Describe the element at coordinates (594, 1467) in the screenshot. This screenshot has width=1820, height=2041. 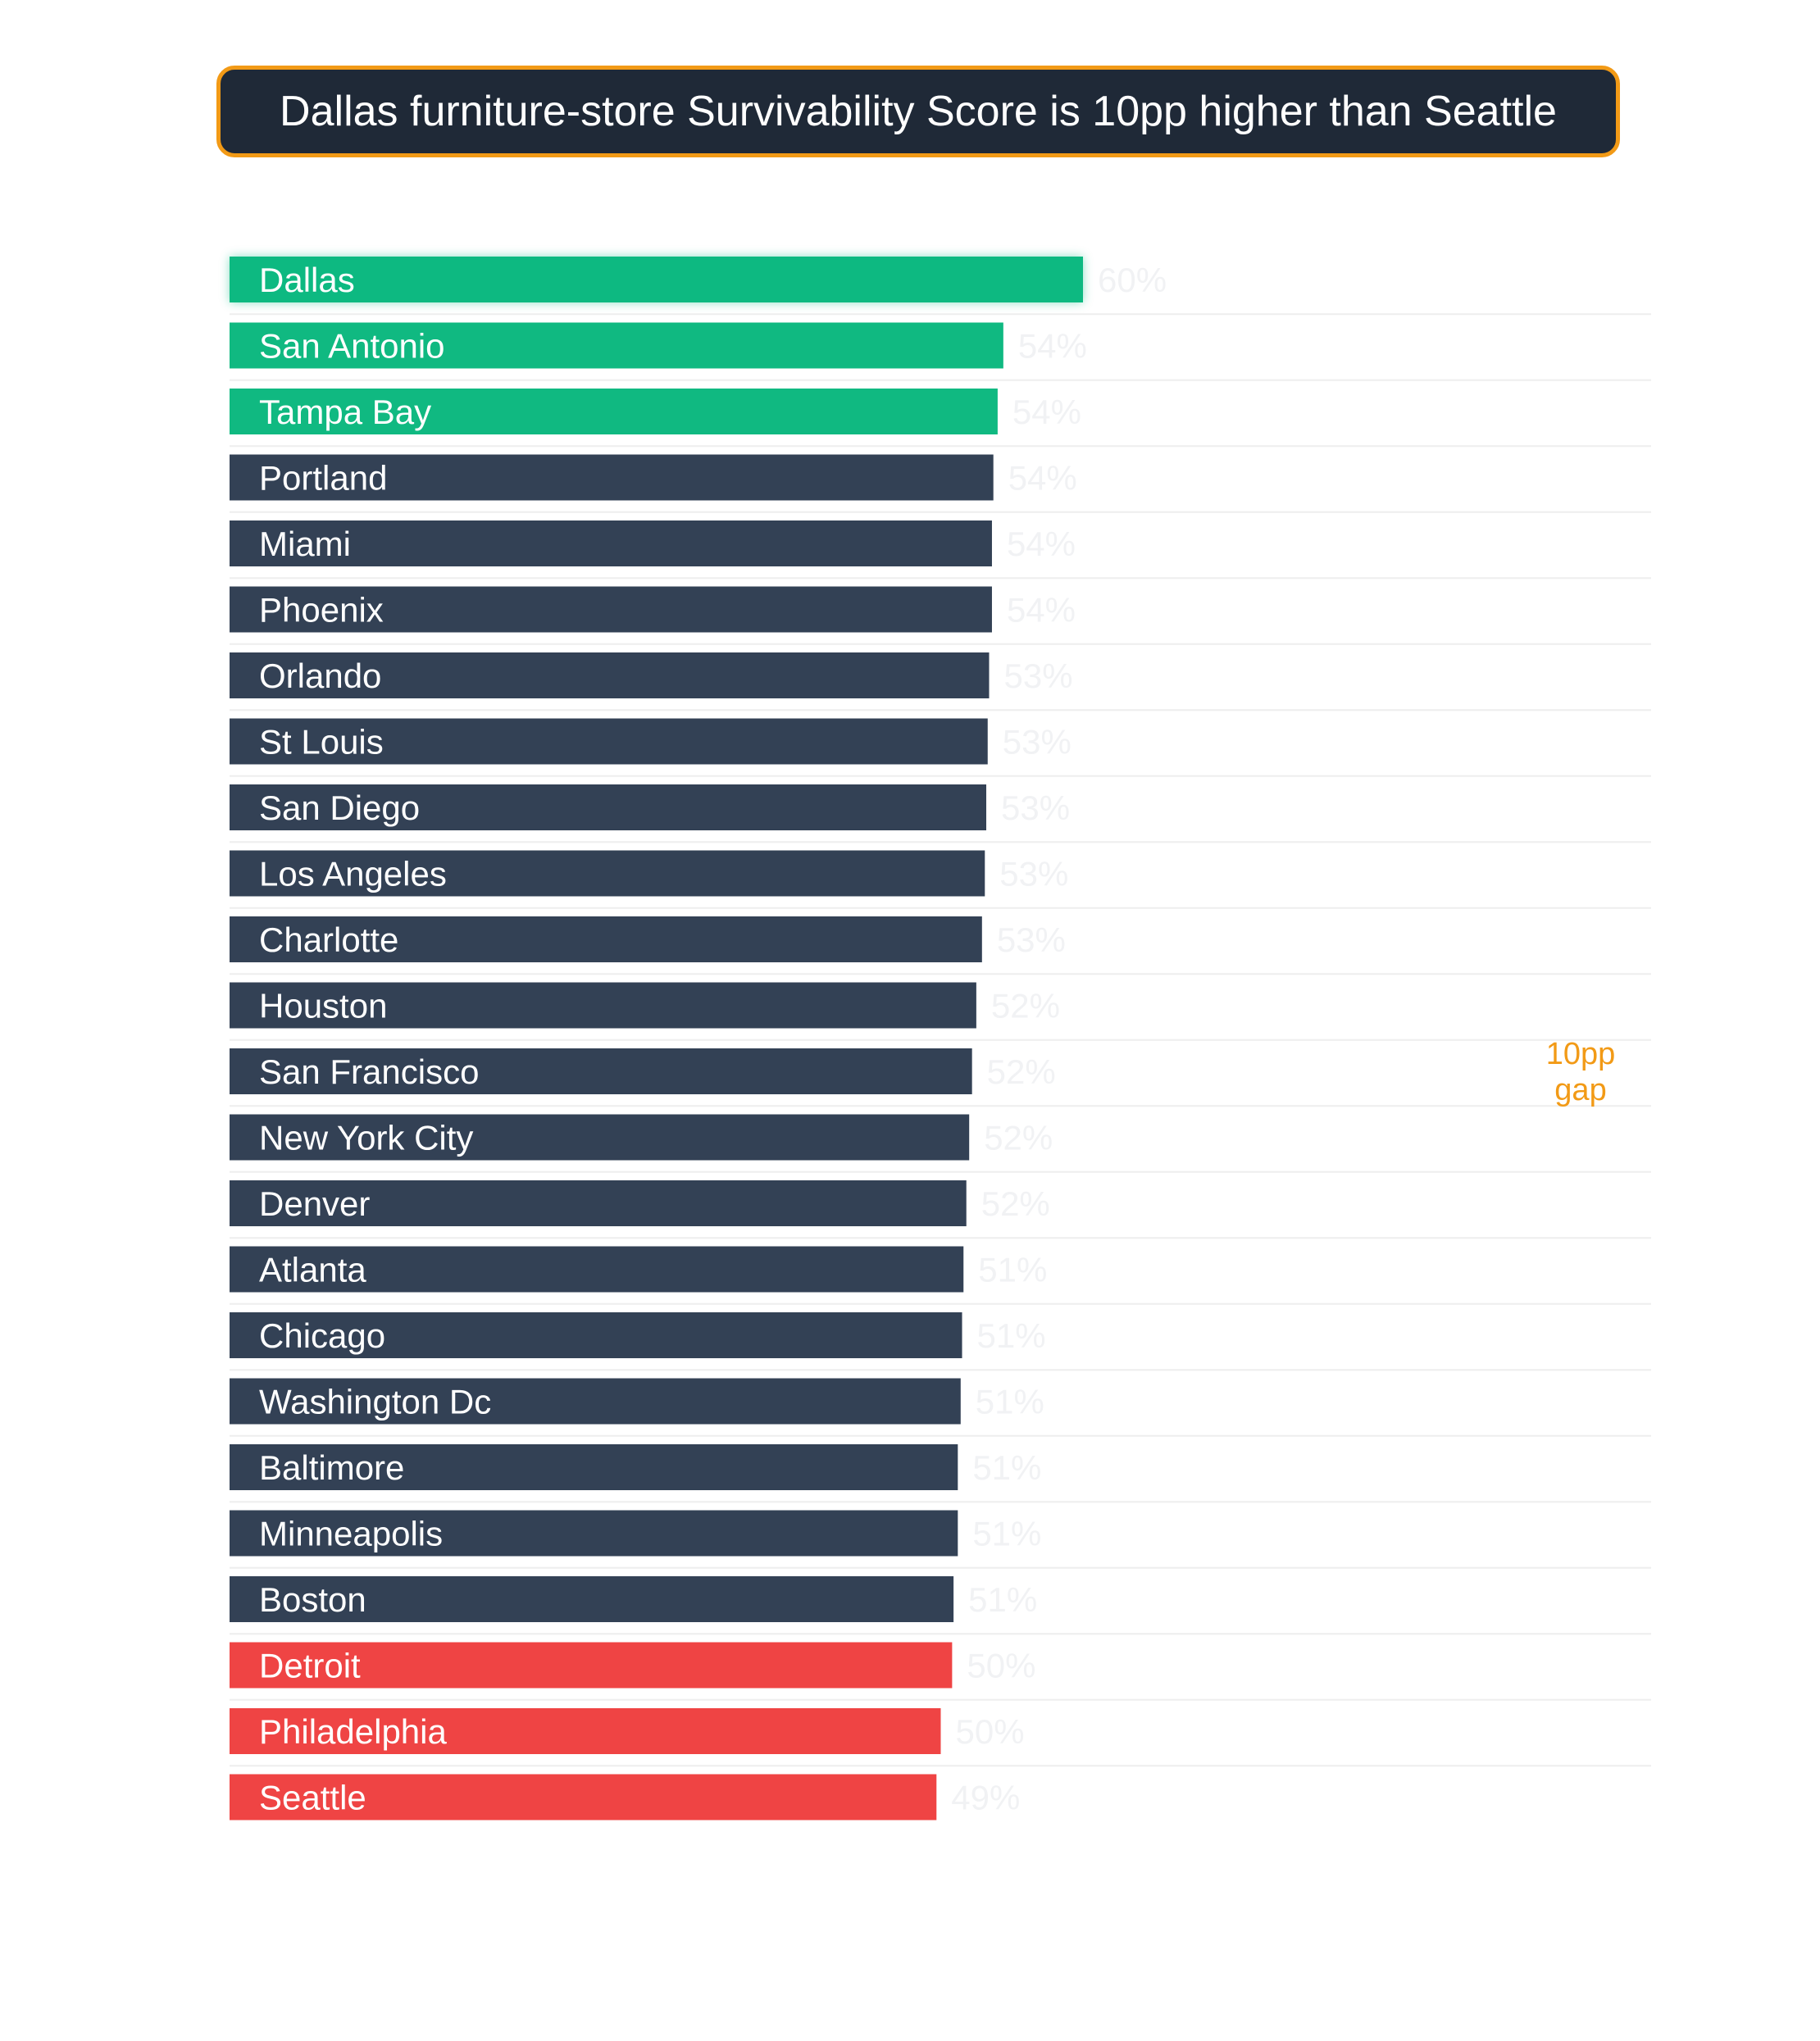
I see `bar-baltimore` at that location.